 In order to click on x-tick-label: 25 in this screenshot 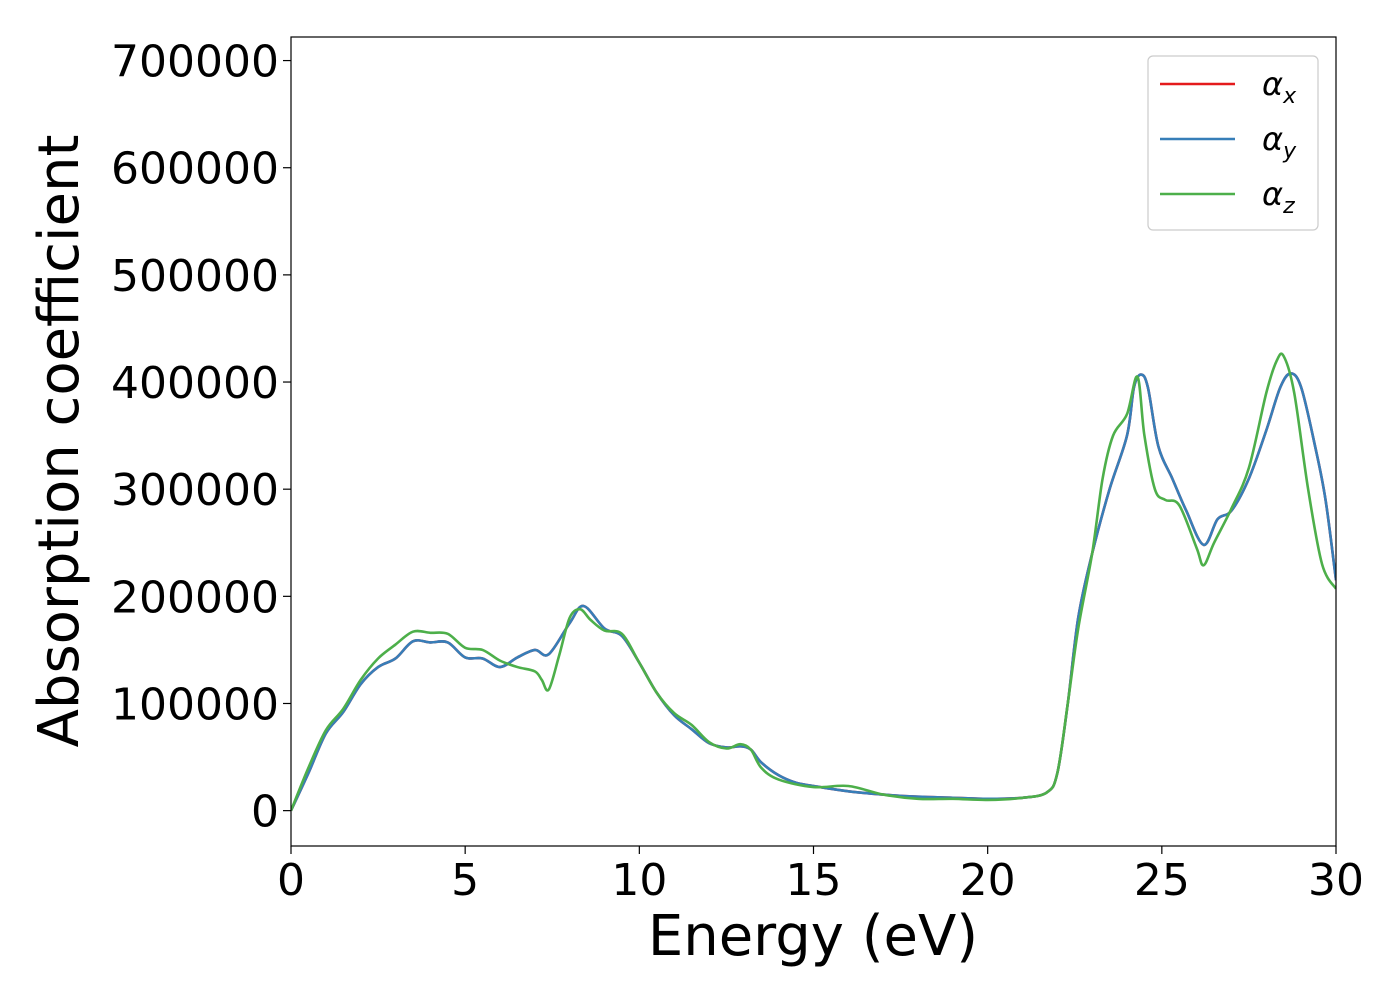, I will do `click(1162, 880)`.